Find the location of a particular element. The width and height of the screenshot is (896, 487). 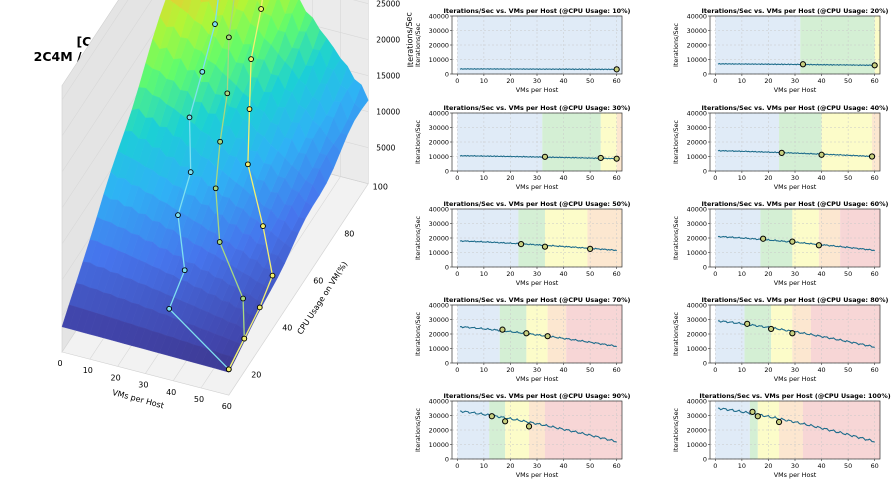

z-tick-label: 15000 is located at coordinates (388, 76).